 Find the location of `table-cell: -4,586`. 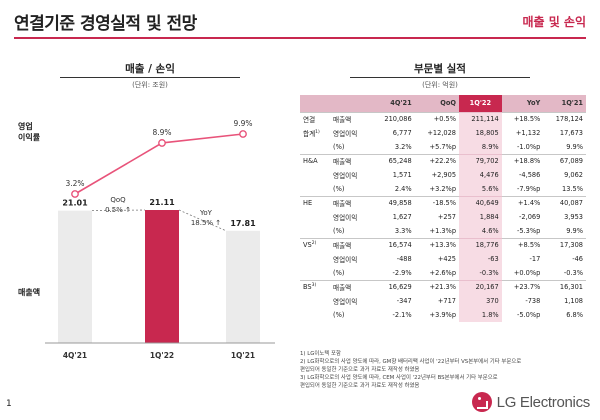

table-cell: -4,586 is located at coordinates (530, 175).